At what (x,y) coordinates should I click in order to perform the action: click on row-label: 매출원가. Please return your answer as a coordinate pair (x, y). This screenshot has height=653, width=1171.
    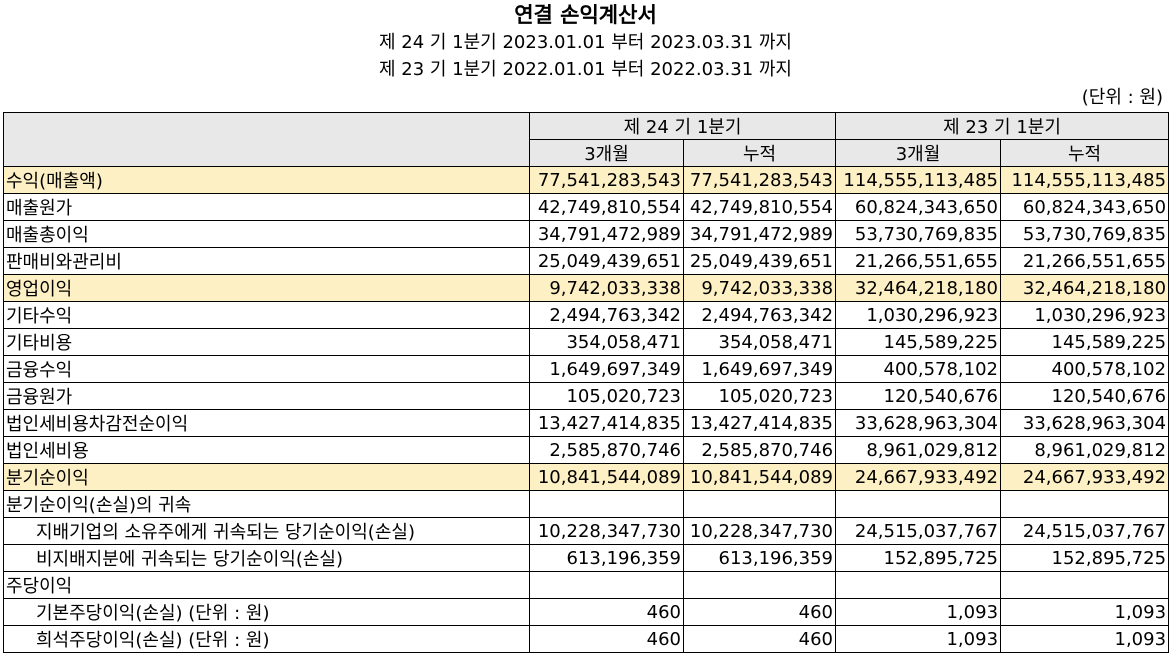
    Looking at the image, I should click on (266, 207).